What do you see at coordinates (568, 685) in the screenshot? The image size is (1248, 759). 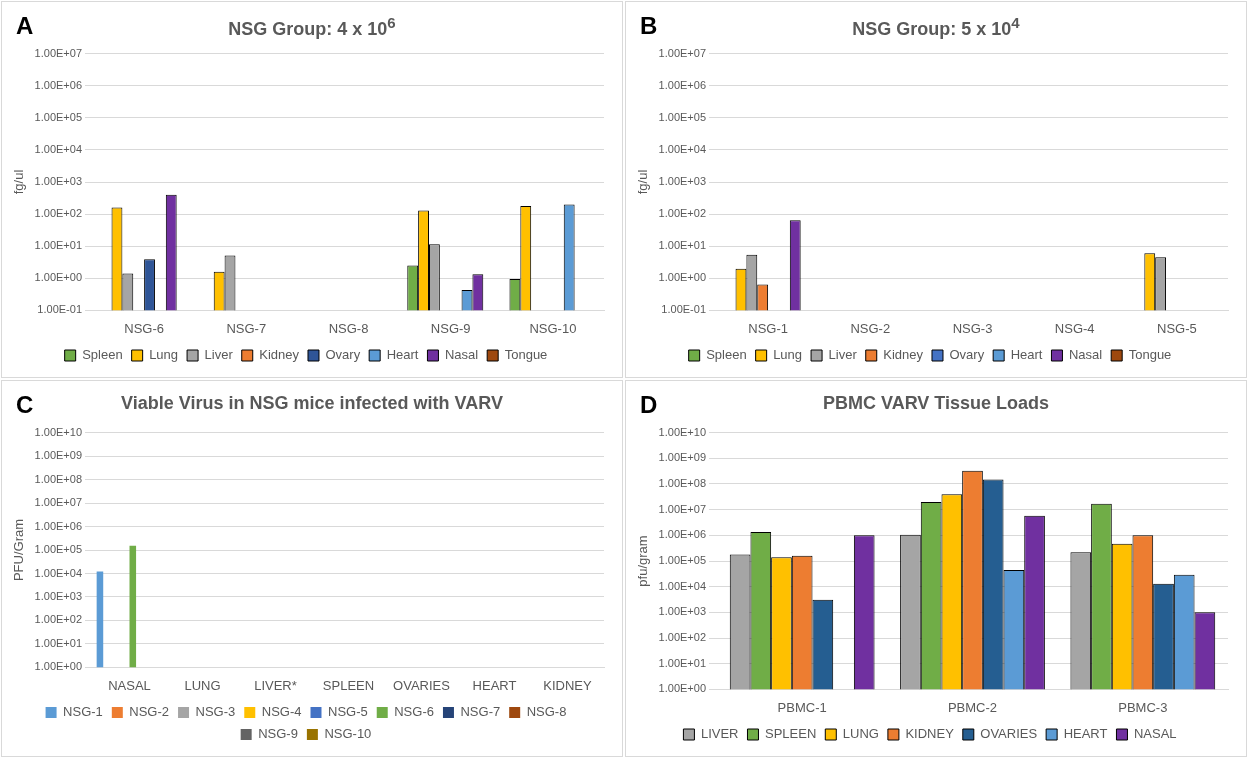 I see `x-tick-label: KIDNEY` at bounding box center [568, 685].